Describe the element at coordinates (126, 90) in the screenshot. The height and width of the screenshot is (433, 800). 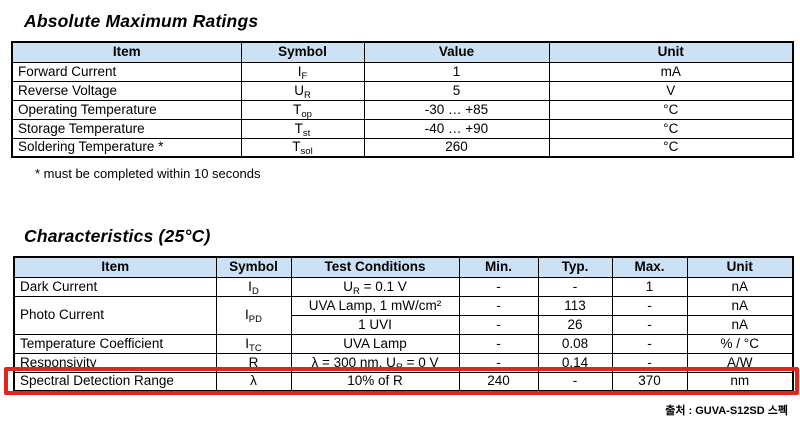
I see `item-cell: Reverse Voltage` at that location.